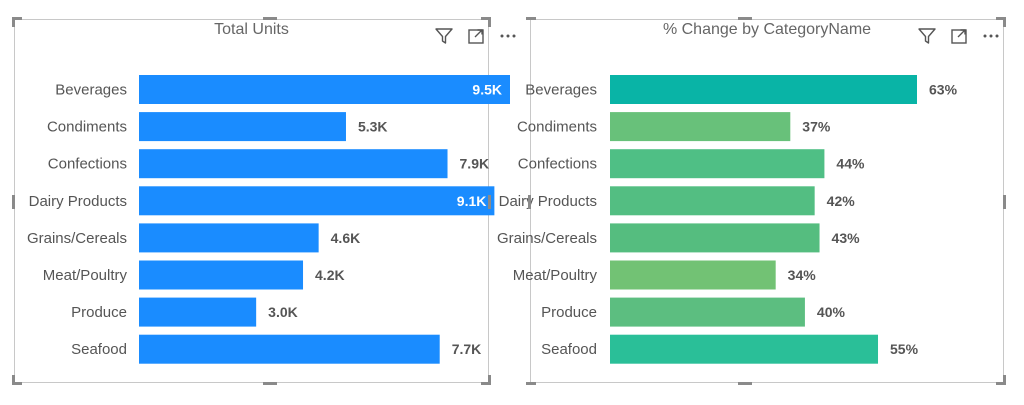 This screenshot has width=1024, height=405. What do you see at coordinates (831, 312) in the screenshot?
I see `data-label: 40%` at bounding box center [831, 312].